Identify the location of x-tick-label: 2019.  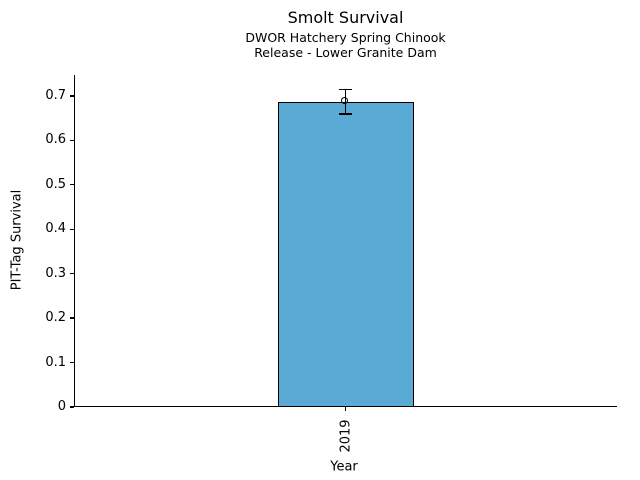
(345, 436).